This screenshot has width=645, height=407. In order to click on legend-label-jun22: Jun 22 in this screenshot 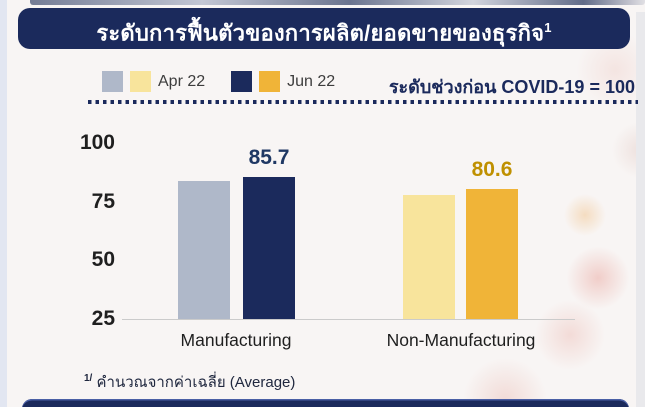, I will do `click(311, 81)`.